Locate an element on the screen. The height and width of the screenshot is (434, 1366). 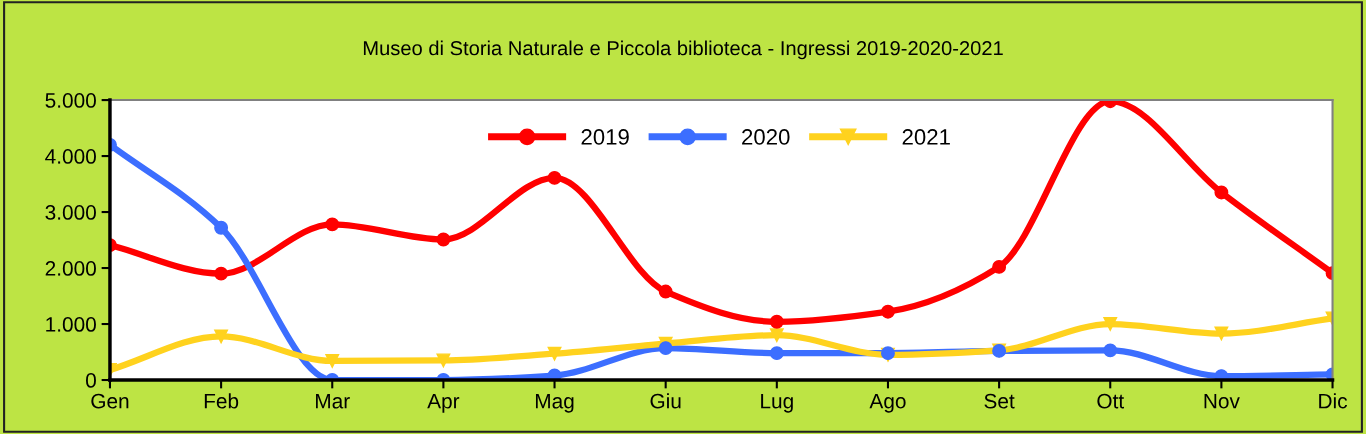
y-tick-label: 3.000 is located at coordinates (70, 212).